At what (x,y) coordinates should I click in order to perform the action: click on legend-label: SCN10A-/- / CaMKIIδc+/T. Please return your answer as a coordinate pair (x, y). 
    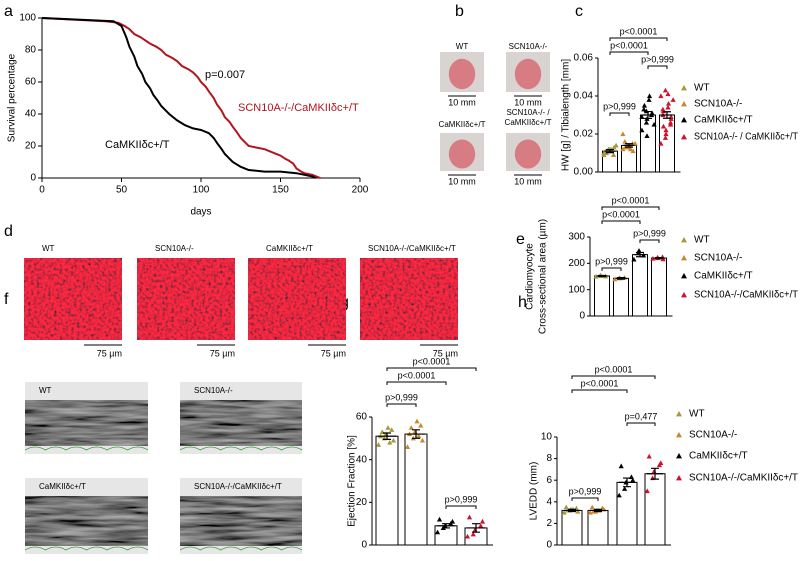
    Looking at the image, I should click on (746, 137).